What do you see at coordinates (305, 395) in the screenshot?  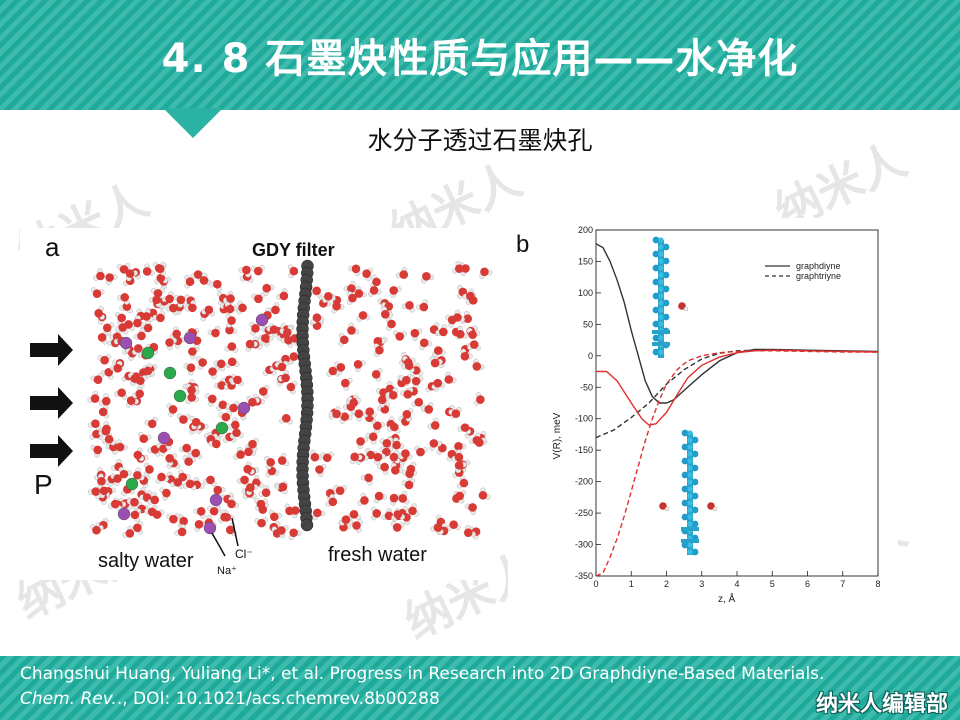 I see `gdy-filter-membrane` at bounding box center [305, 395].